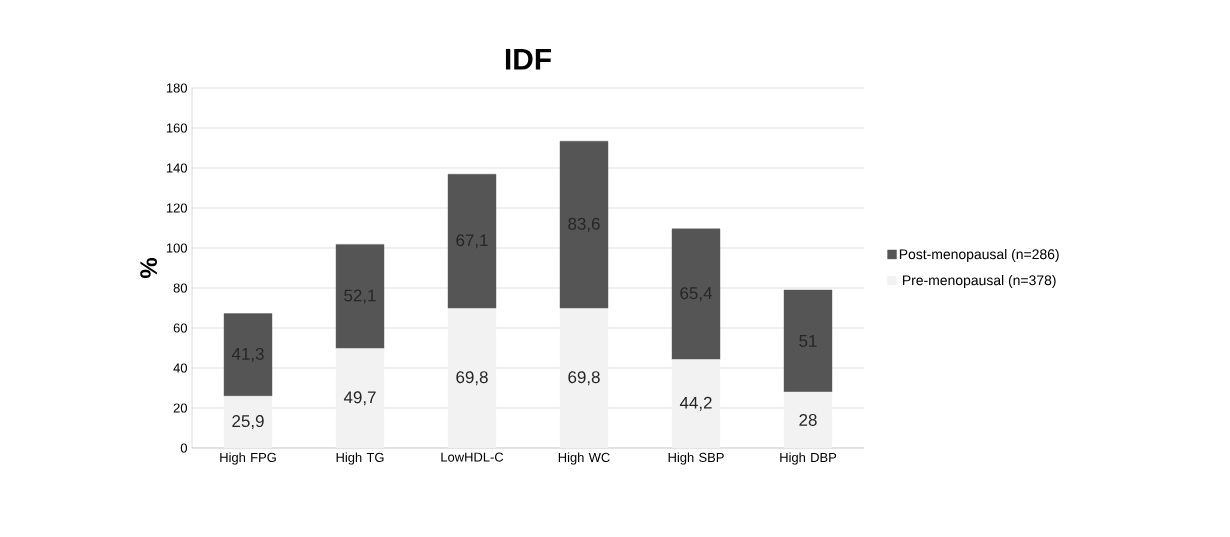  What do you see at coordinates (176, 208) in the screenshot?
I see `y-tick-label: 120` at bounding box center [176, 208].